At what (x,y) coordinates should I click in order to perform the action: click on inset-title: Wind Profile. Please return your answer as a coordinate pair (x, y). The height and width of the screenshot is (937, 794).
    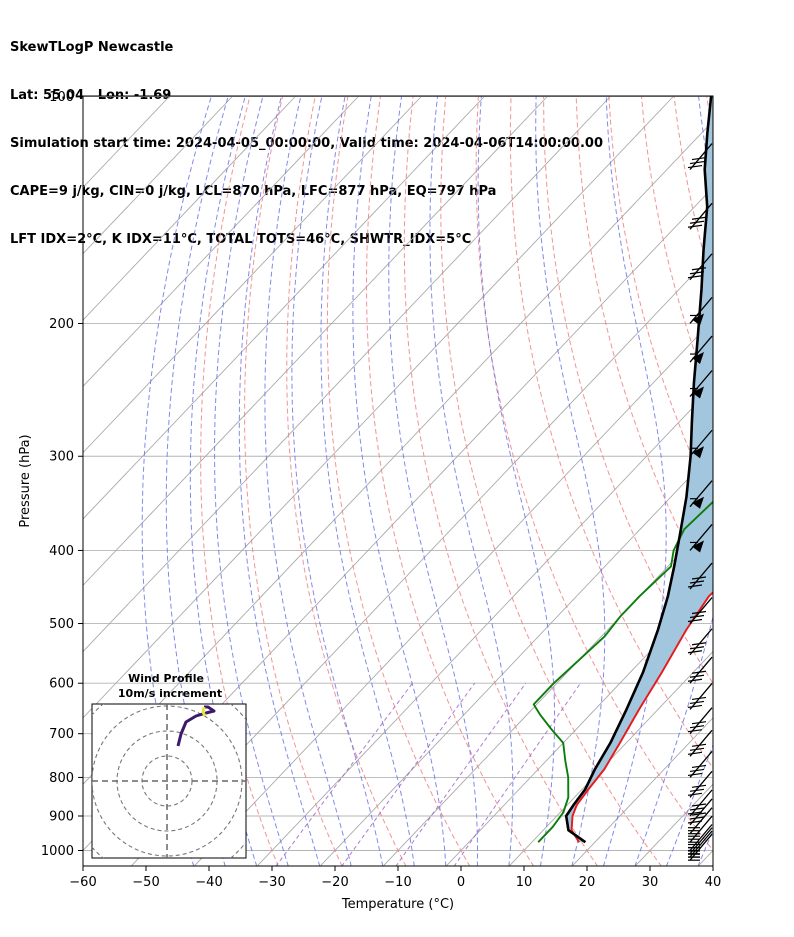
    Looking at the image, I should click on (166, 678).